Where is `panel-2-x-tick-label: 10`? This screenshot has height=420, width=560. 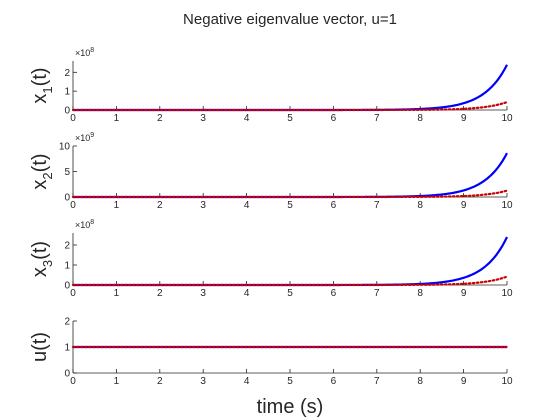 panel-2-x-tick-label: 10 is located at coordinates (507, 205).